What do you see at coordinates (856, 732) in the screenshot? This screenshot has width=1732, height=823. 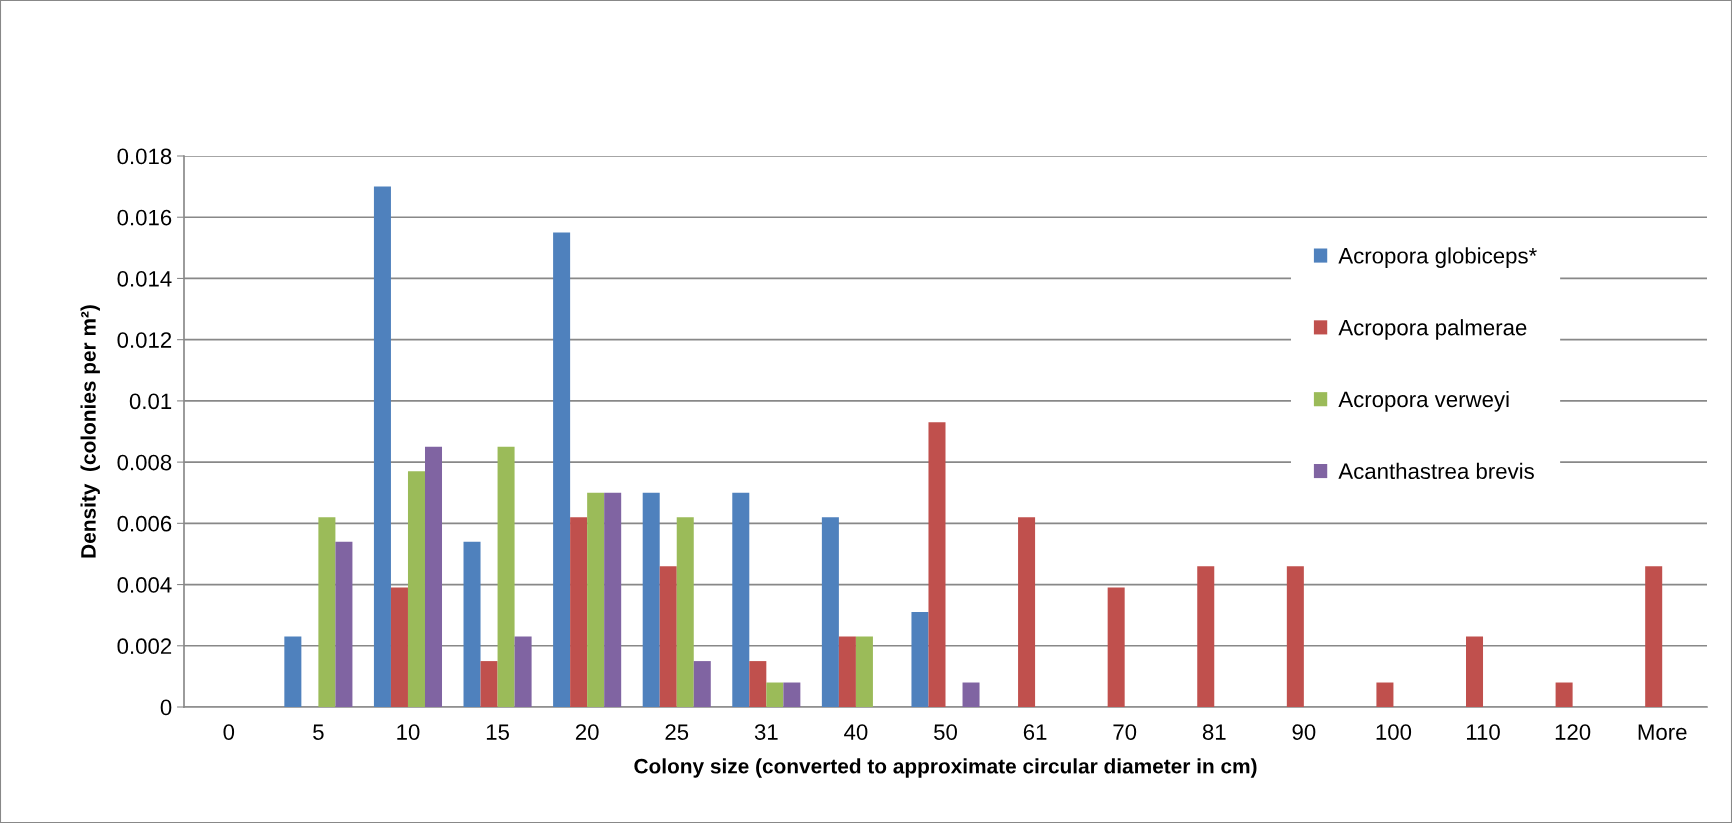 I see `x-tick-label: 40` at bounding box center [856, 732].